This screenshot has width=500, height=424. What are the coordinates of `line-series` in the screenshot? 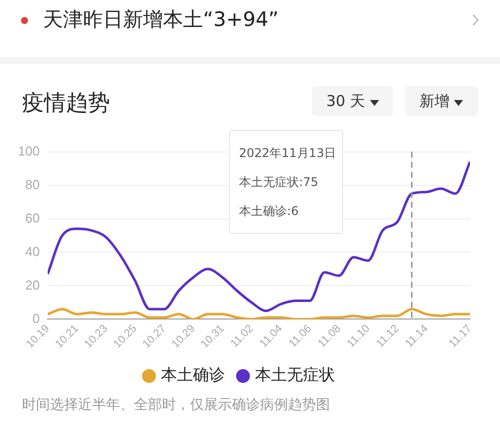 It's located at (259, 314).